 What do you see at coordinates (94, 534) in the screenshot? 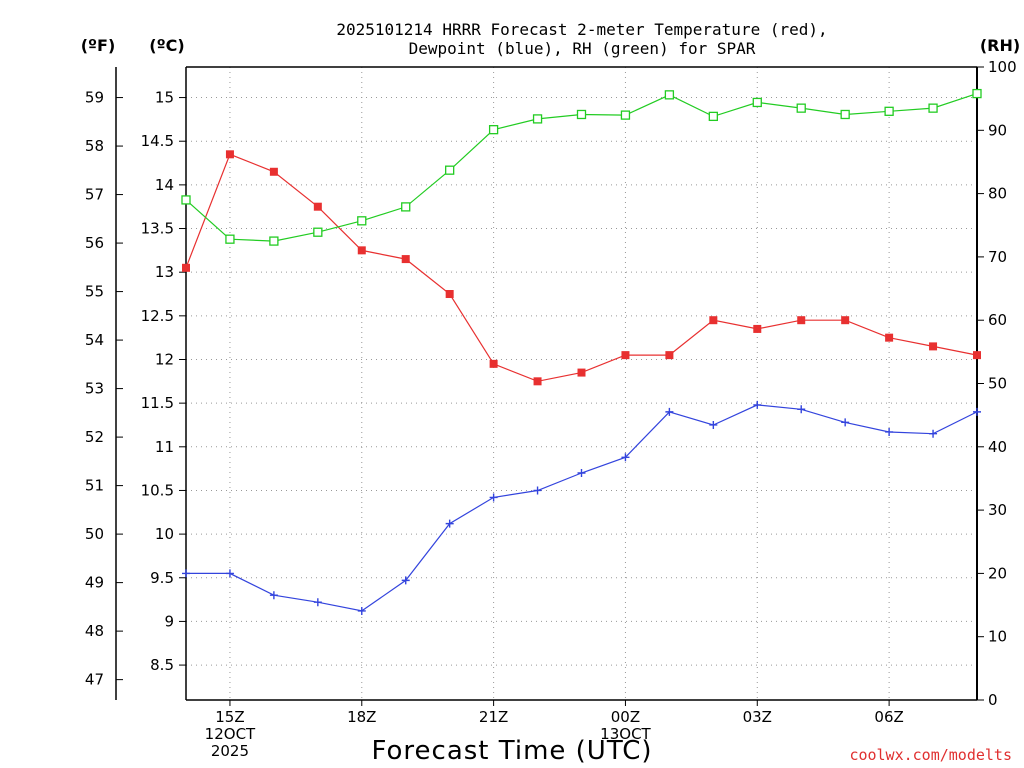
I see `fahrenheit-tick-label: 50` at bounding box center [94, 534].